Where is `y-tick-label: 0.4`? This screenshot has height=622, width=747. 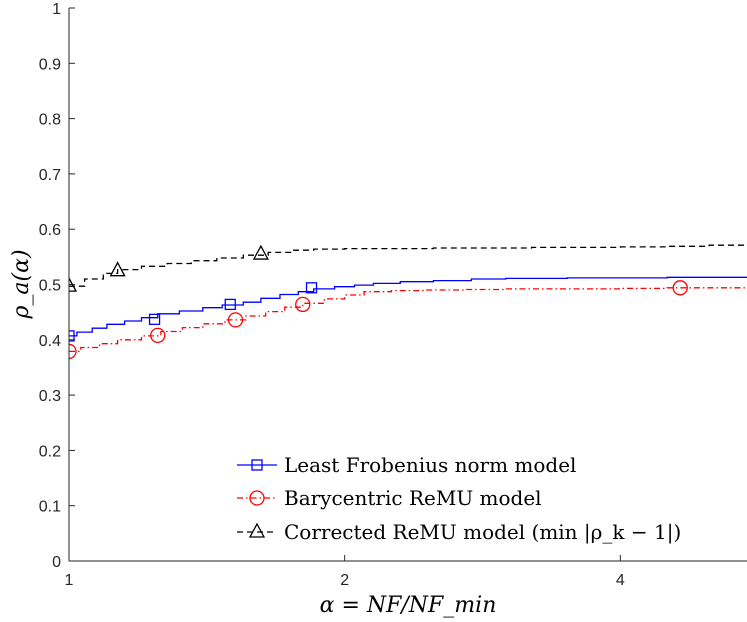 y-tick-label: 0.4 is located at coordinates (50, 341).